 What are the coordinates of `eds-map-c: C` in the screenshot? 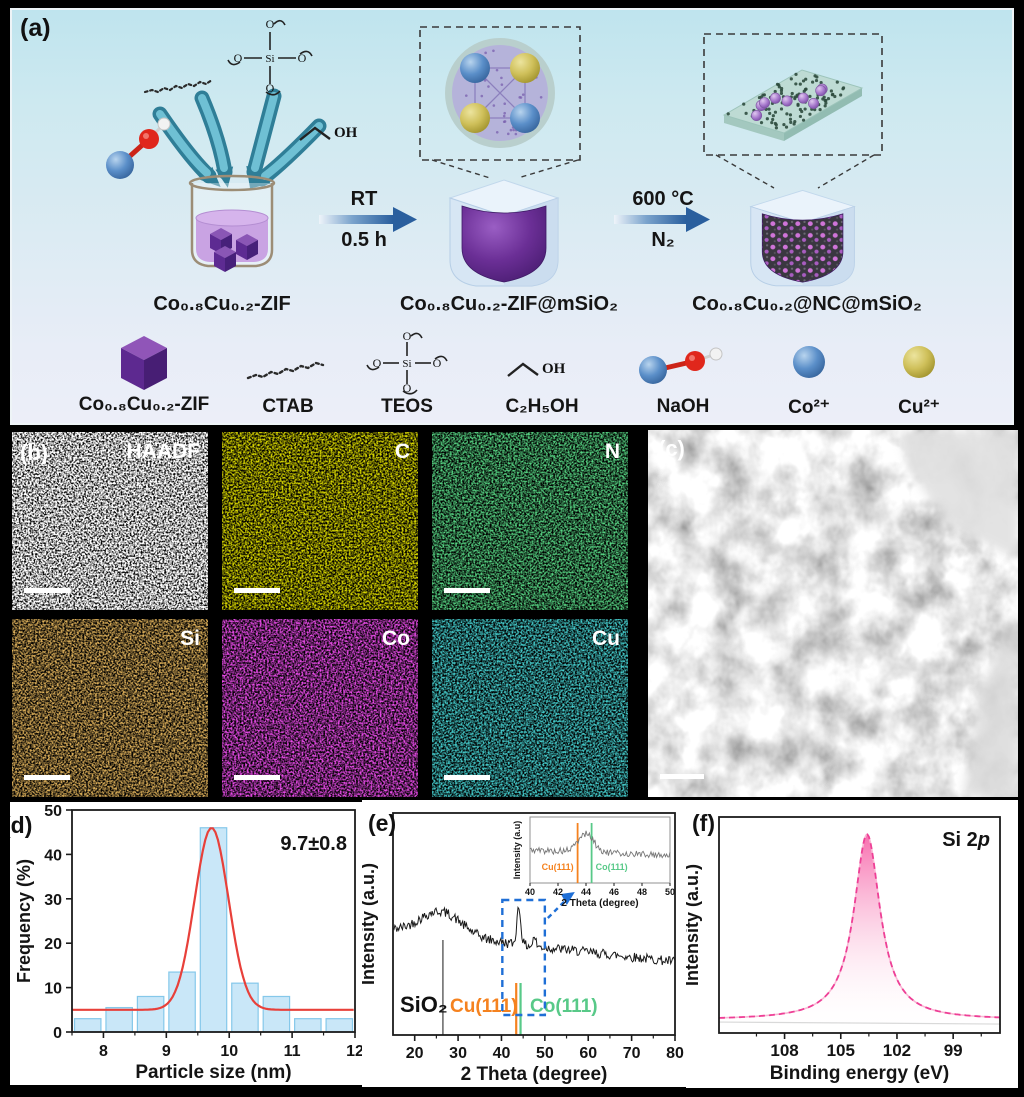 It's located at (320, 521).